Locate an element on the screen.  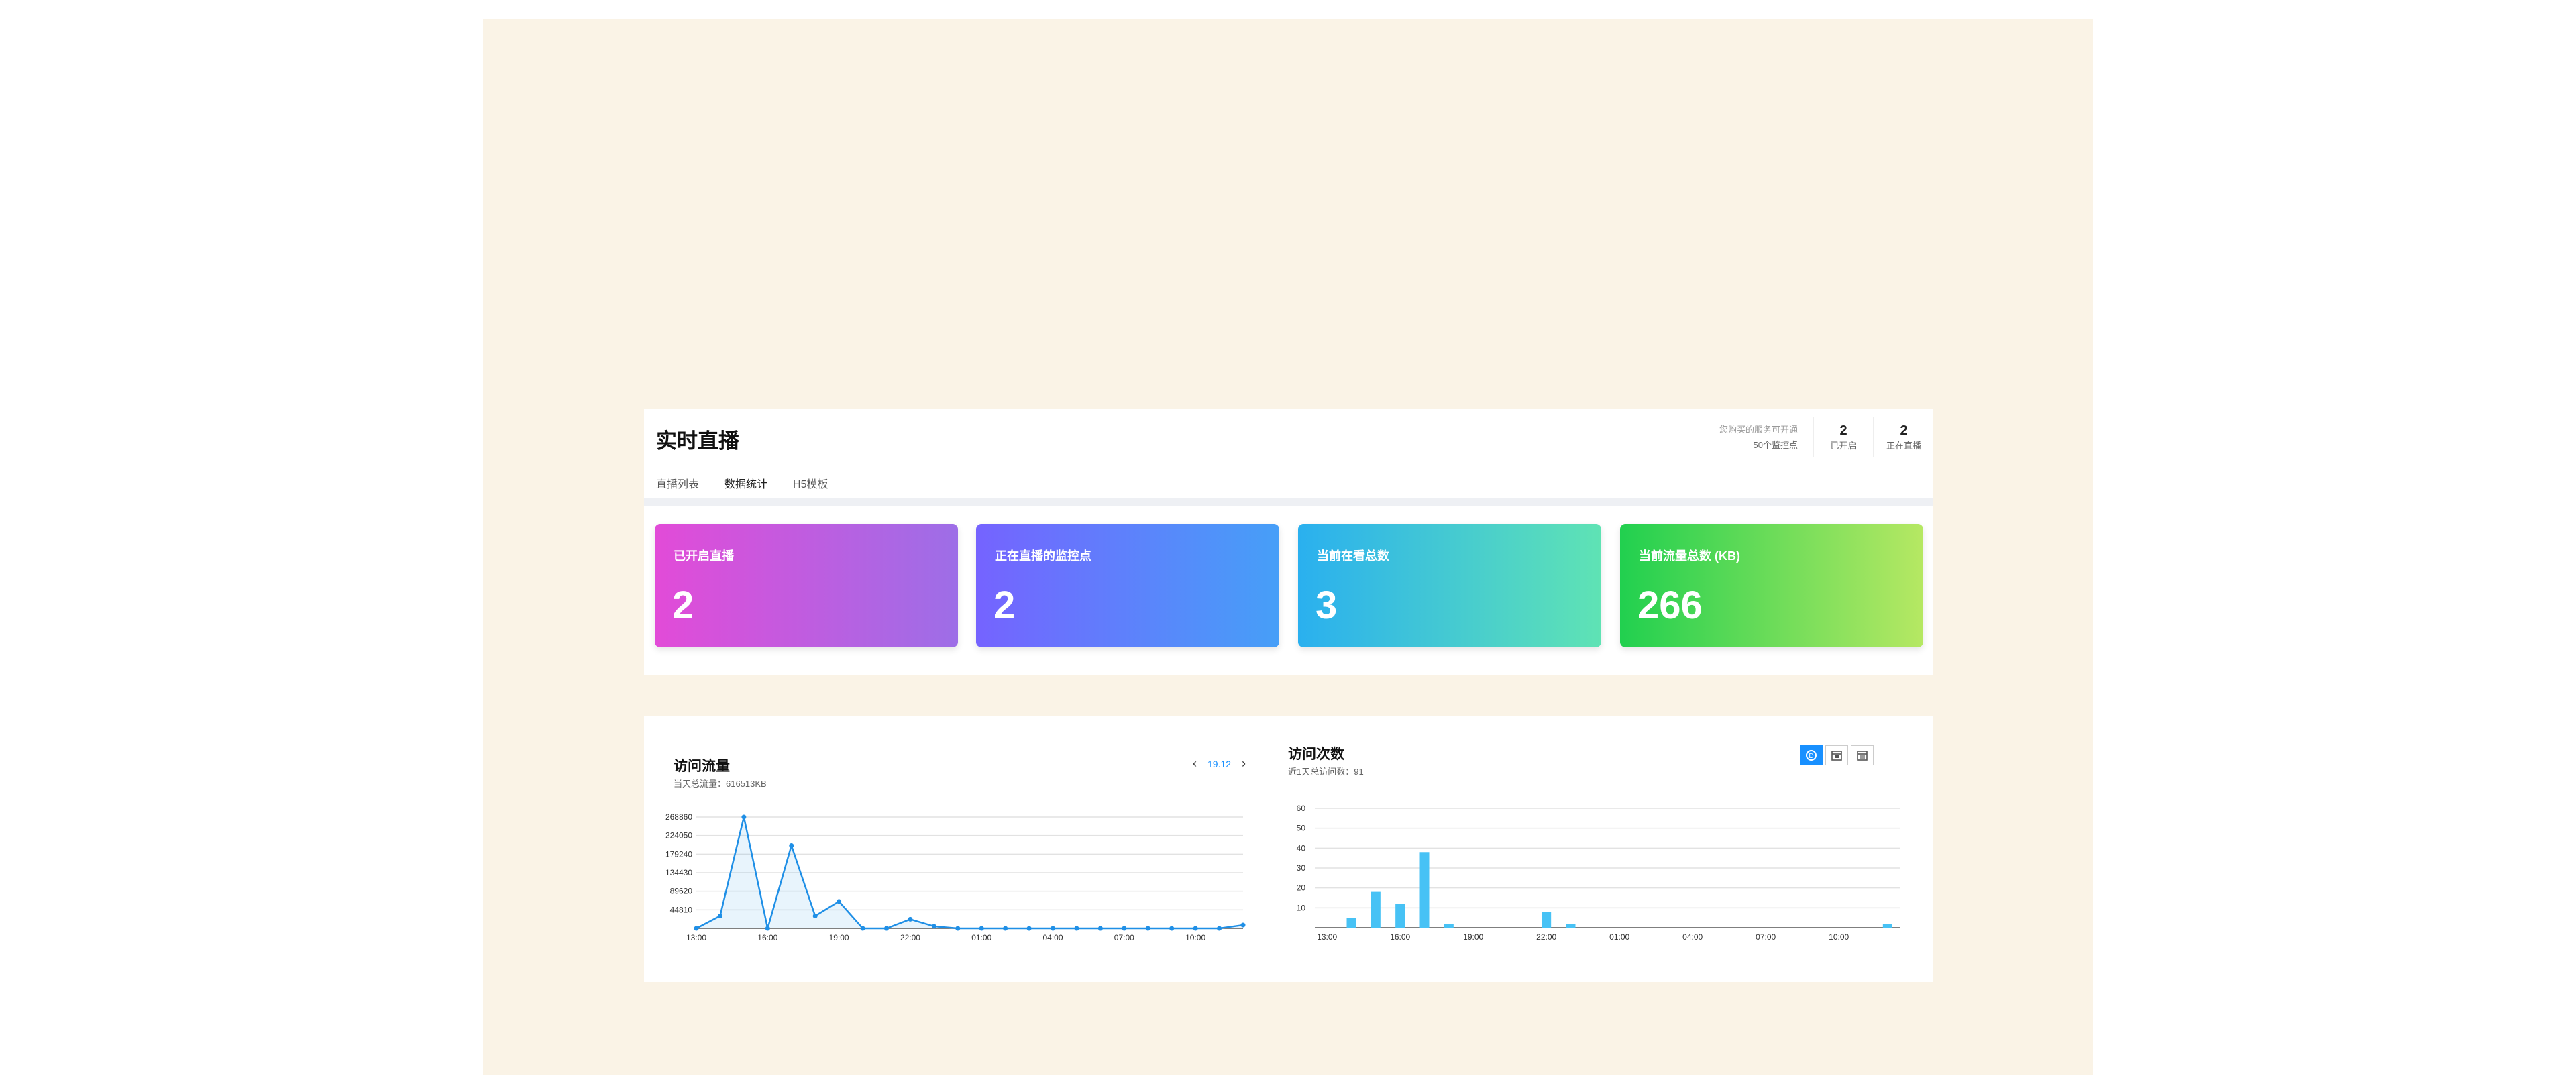
card-live-monitors: 正在直播的监控点 2 is located at coordinates (1127, 585).